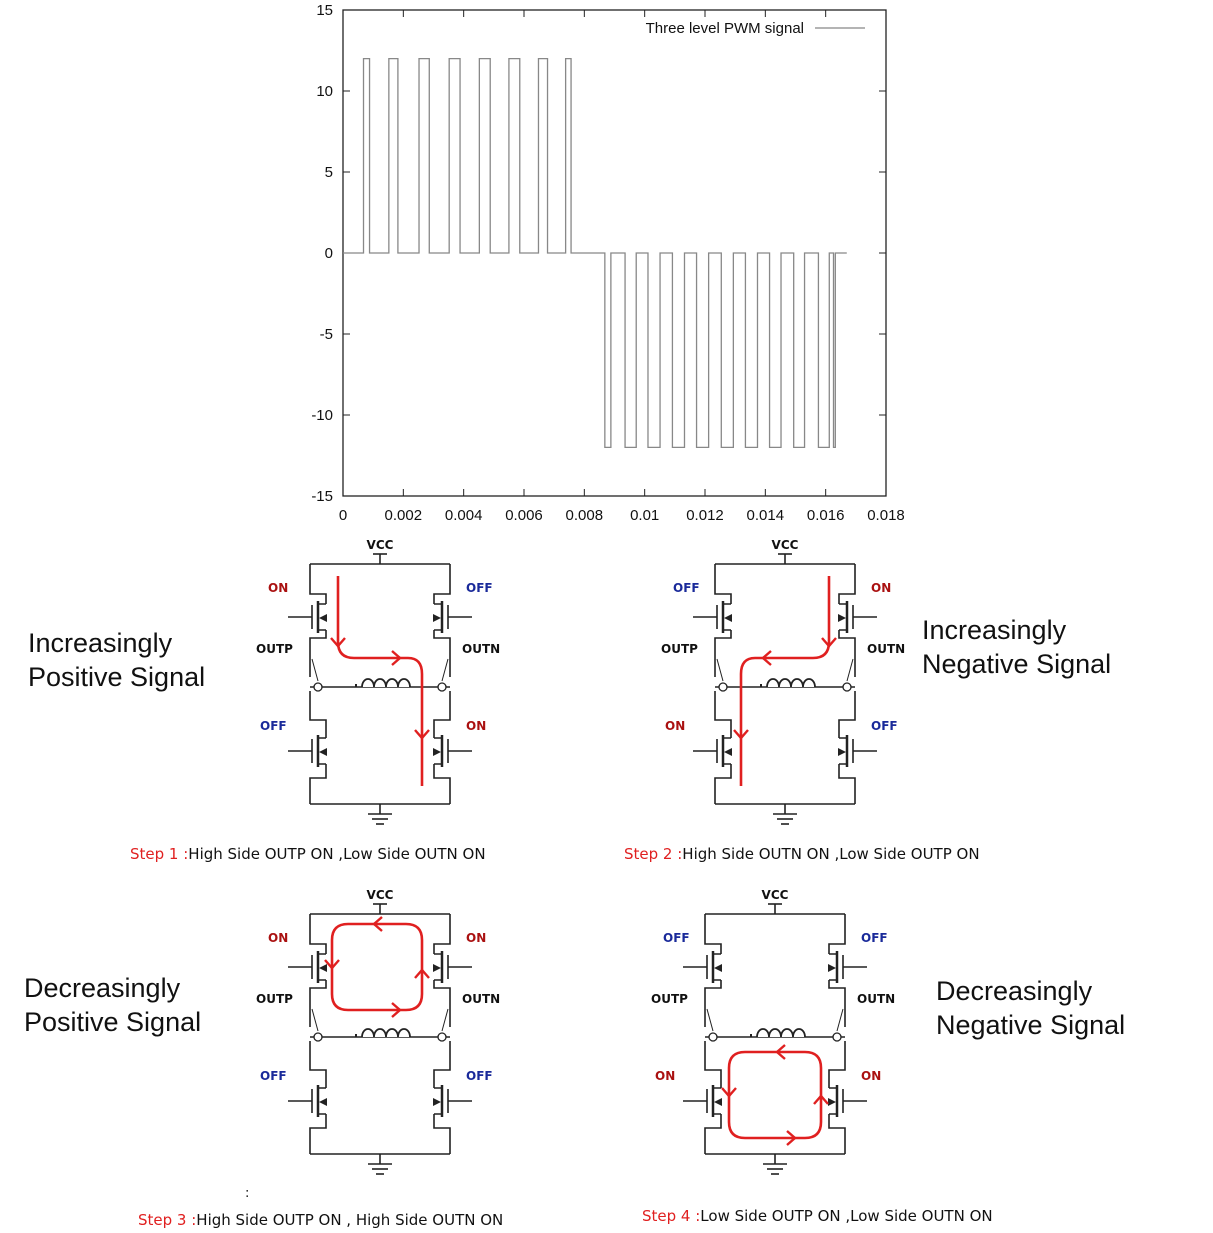  Describe the element at coordinates (886, 515) in the screenshot. I see `x-tick-label: 0.018` at that location.